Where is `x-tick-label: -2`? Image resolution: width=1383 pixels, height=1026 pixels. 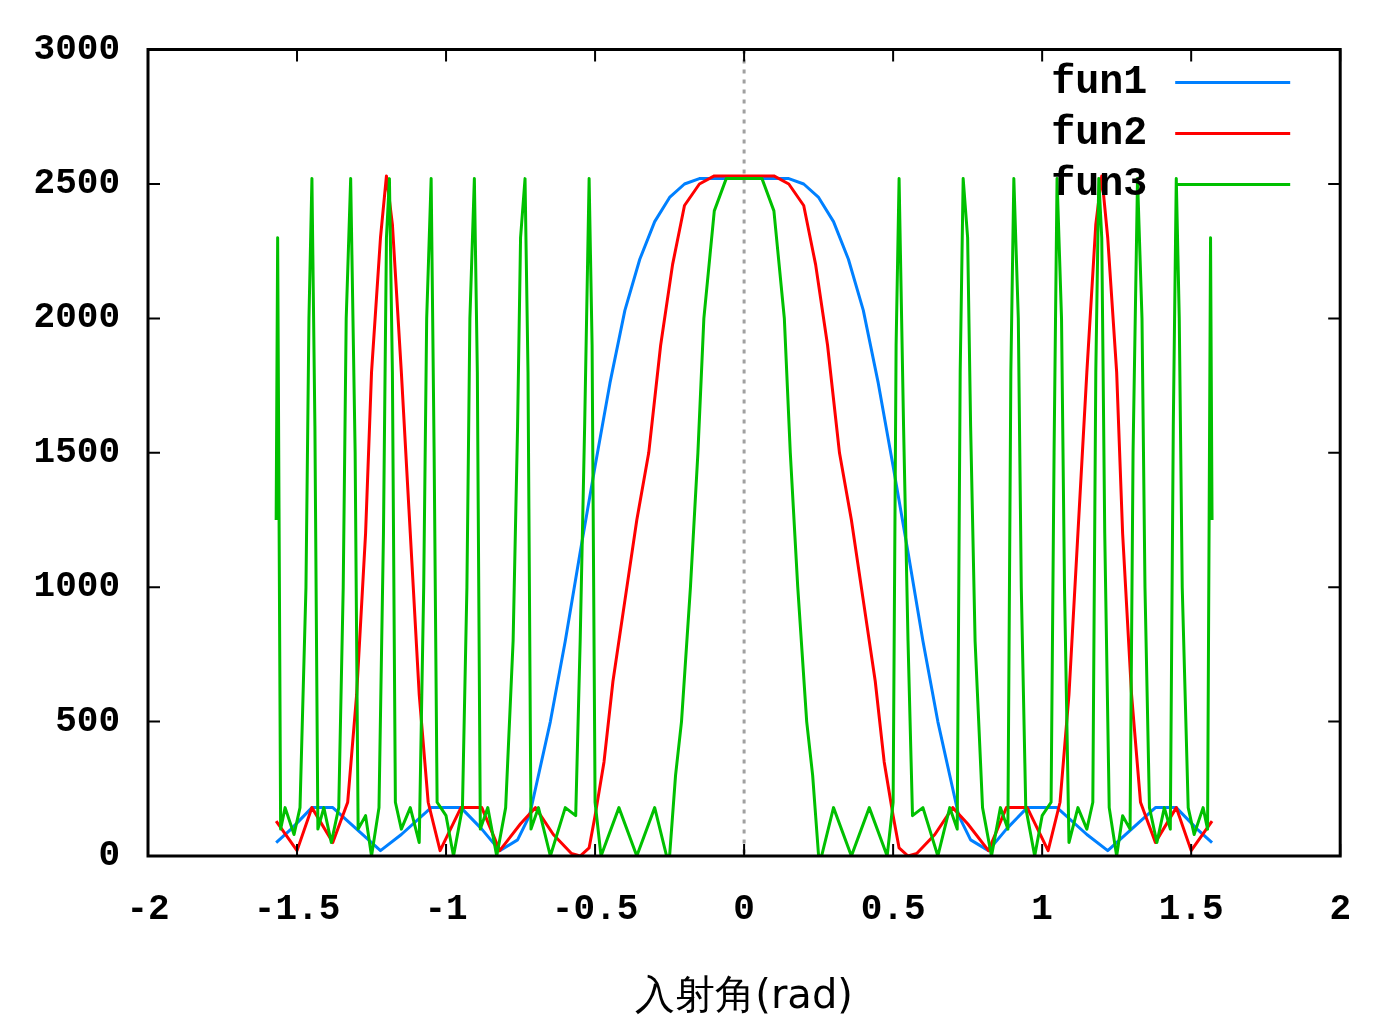
x-tick-label: -2 is located at coordinates (148, 909).